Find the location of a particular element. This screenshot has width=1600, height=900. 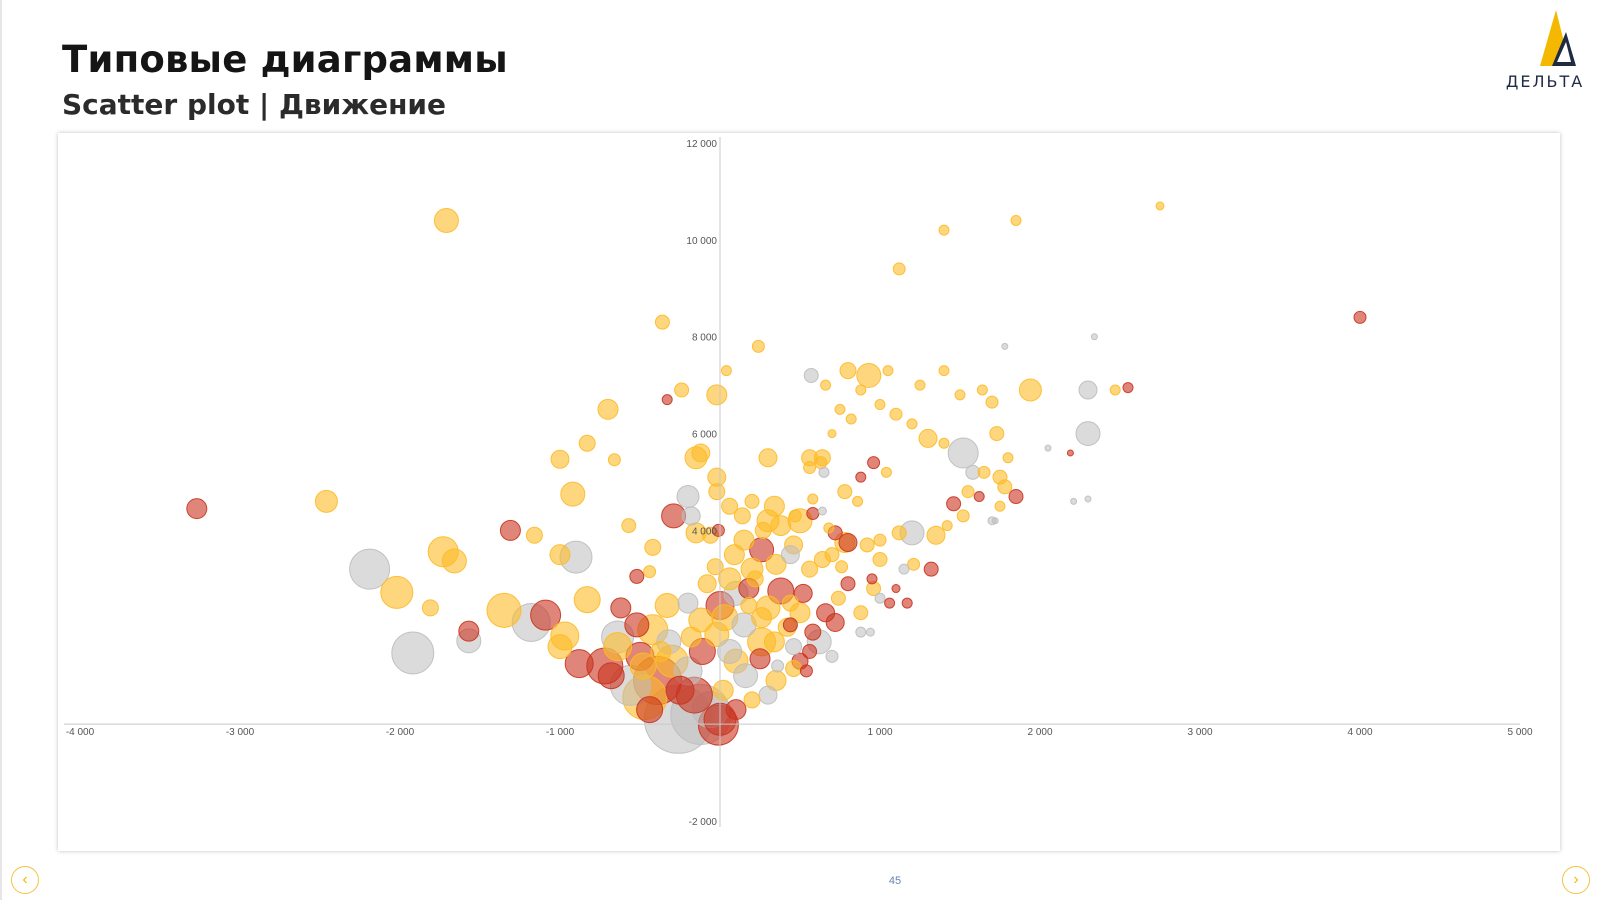

page-subtitle: Scatter plot | Движение is located at coordinates (254, 104).